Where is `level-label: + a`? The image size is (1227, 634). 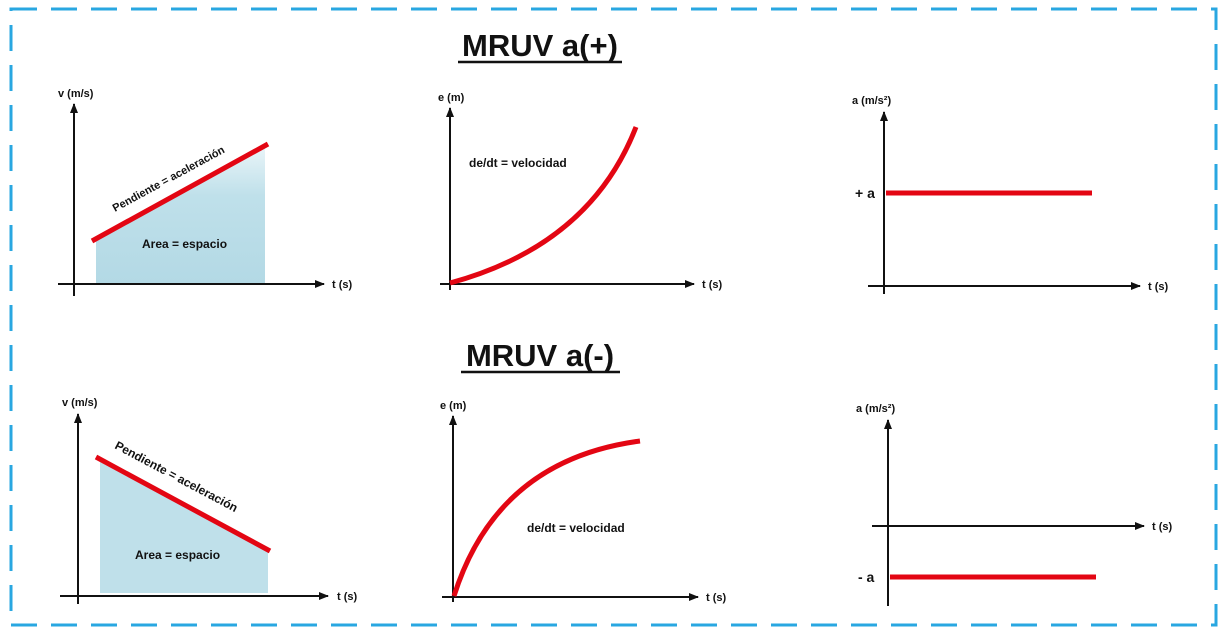
level-label: + a is located at coordinates (865, 193).